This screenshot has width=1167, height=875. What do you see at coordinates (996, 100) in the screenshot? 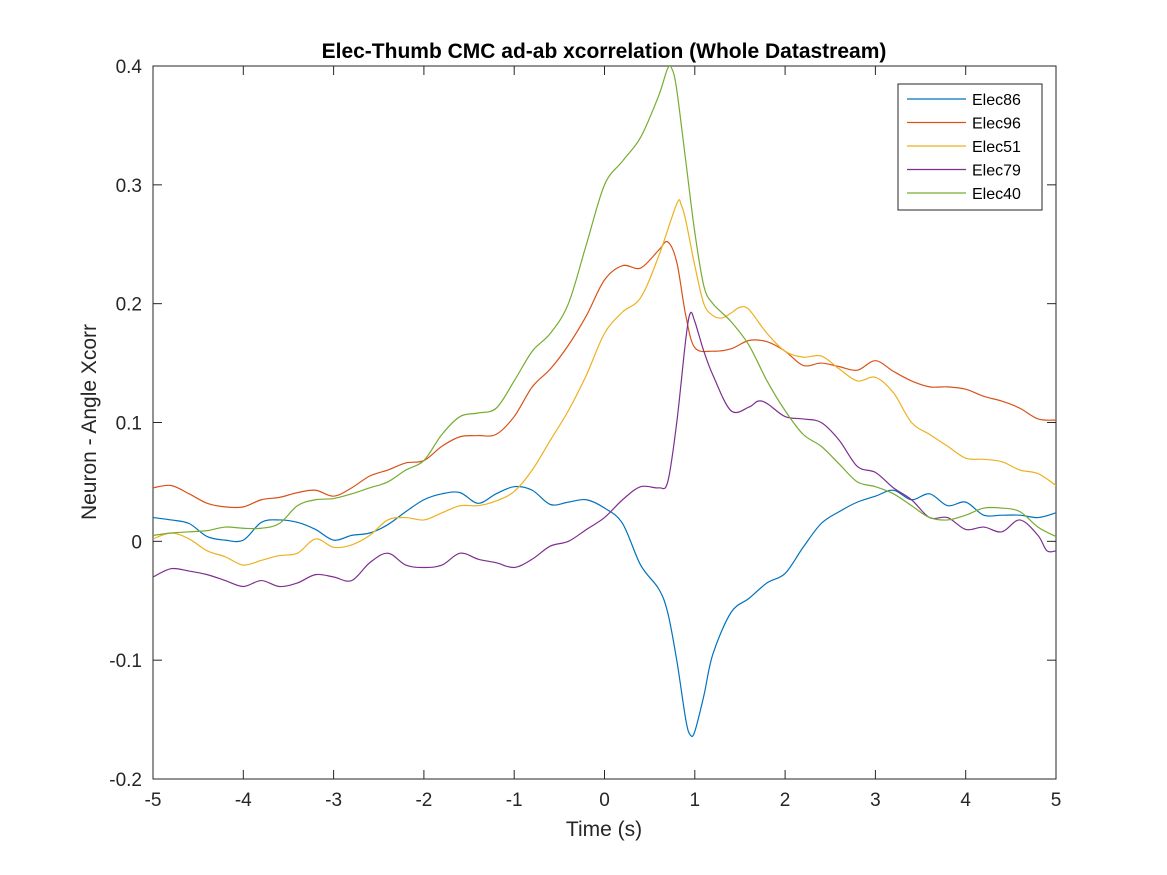
I see `legend-label-elec86: Elec86` at bounding box center [996, 100].